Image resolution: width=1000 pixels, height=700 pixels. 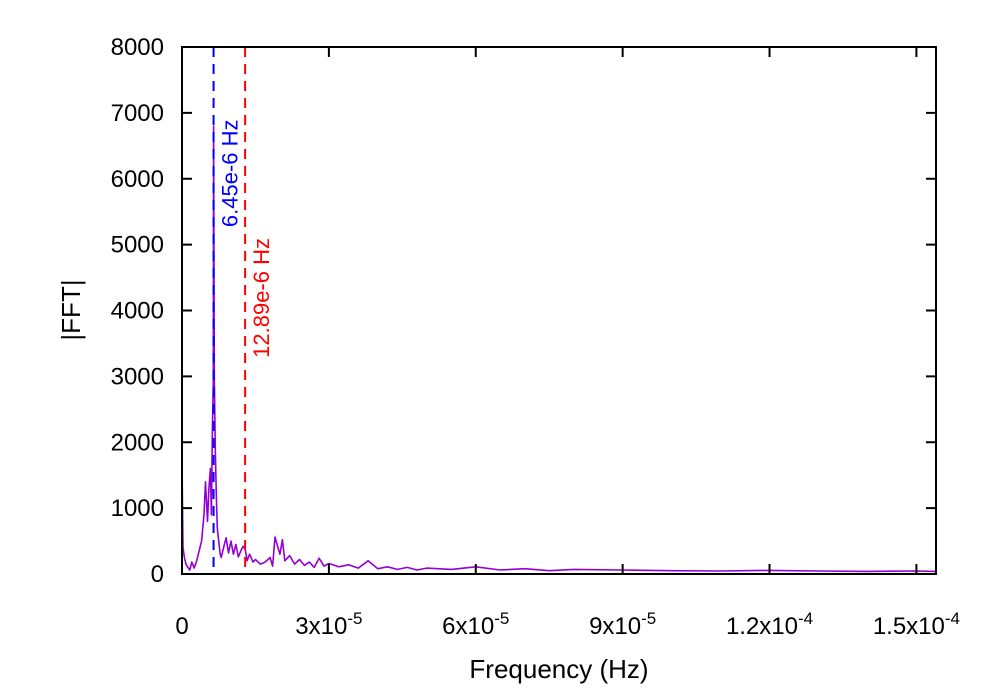 I want to click on y-tick-label: 3000, so click(x=137, y=376).